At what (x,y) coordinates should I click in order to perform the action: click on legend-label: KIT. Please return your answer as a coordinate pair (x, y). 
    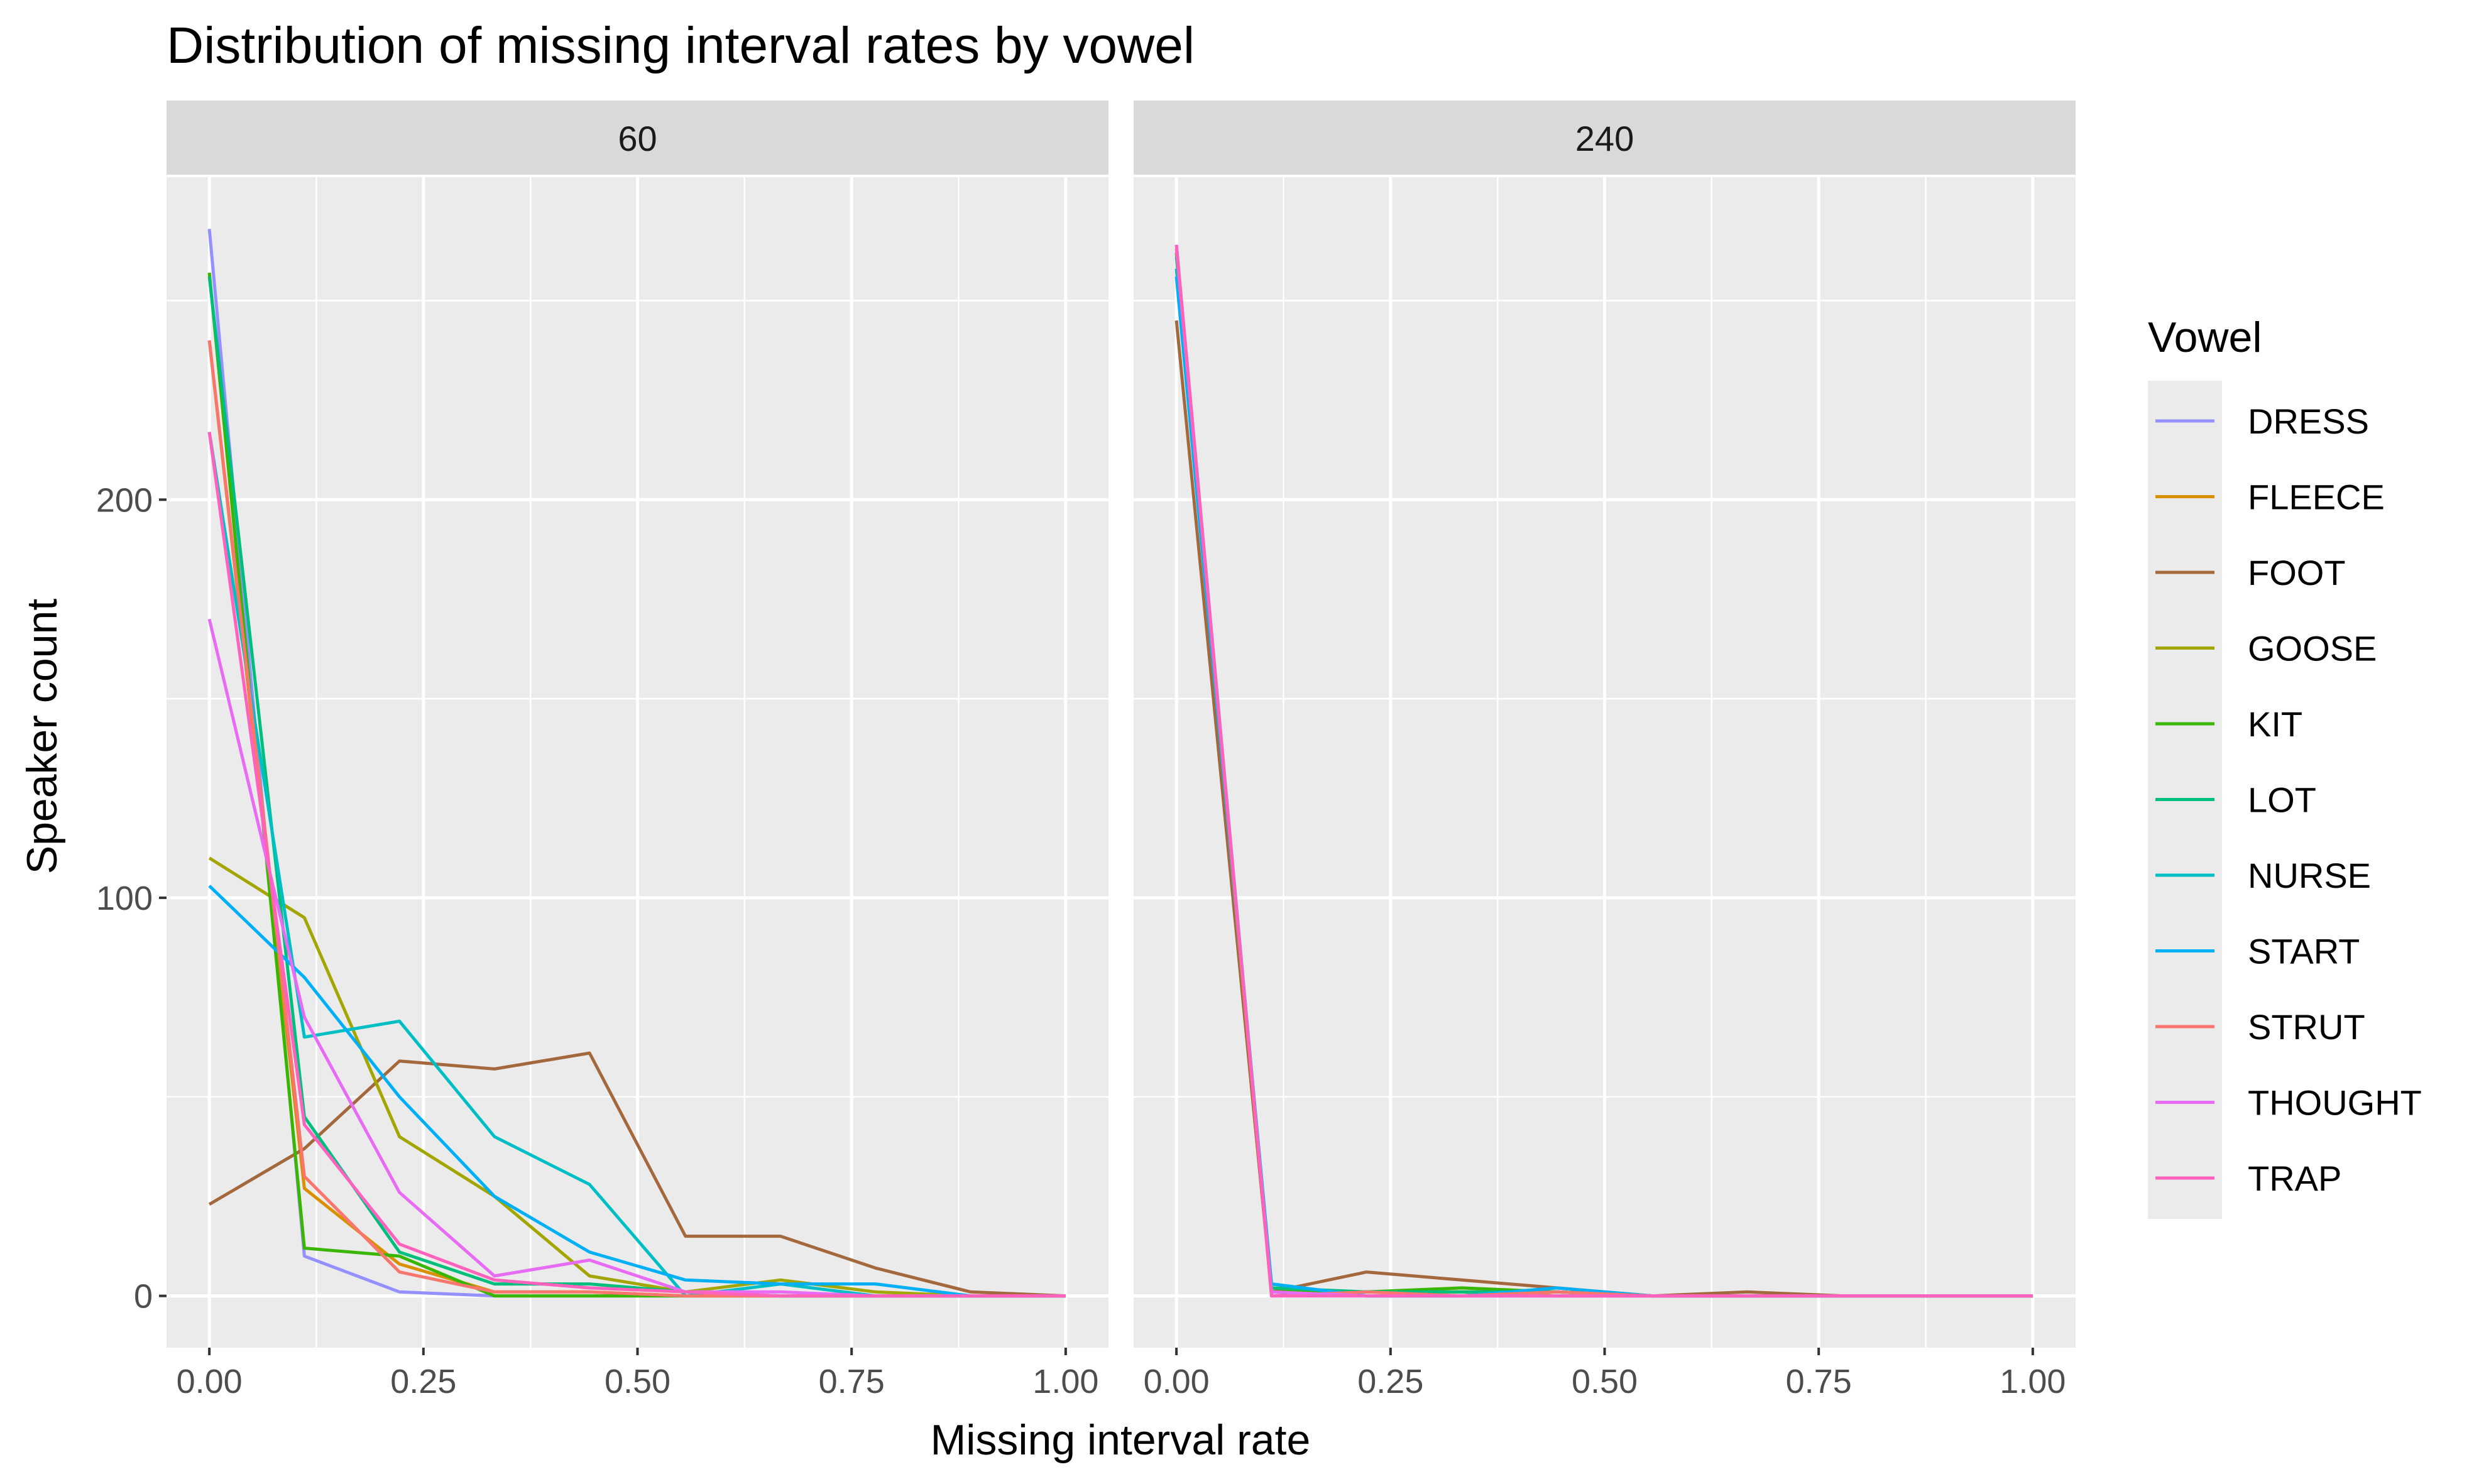
    Looking at the image, I should click on (2275, 724).